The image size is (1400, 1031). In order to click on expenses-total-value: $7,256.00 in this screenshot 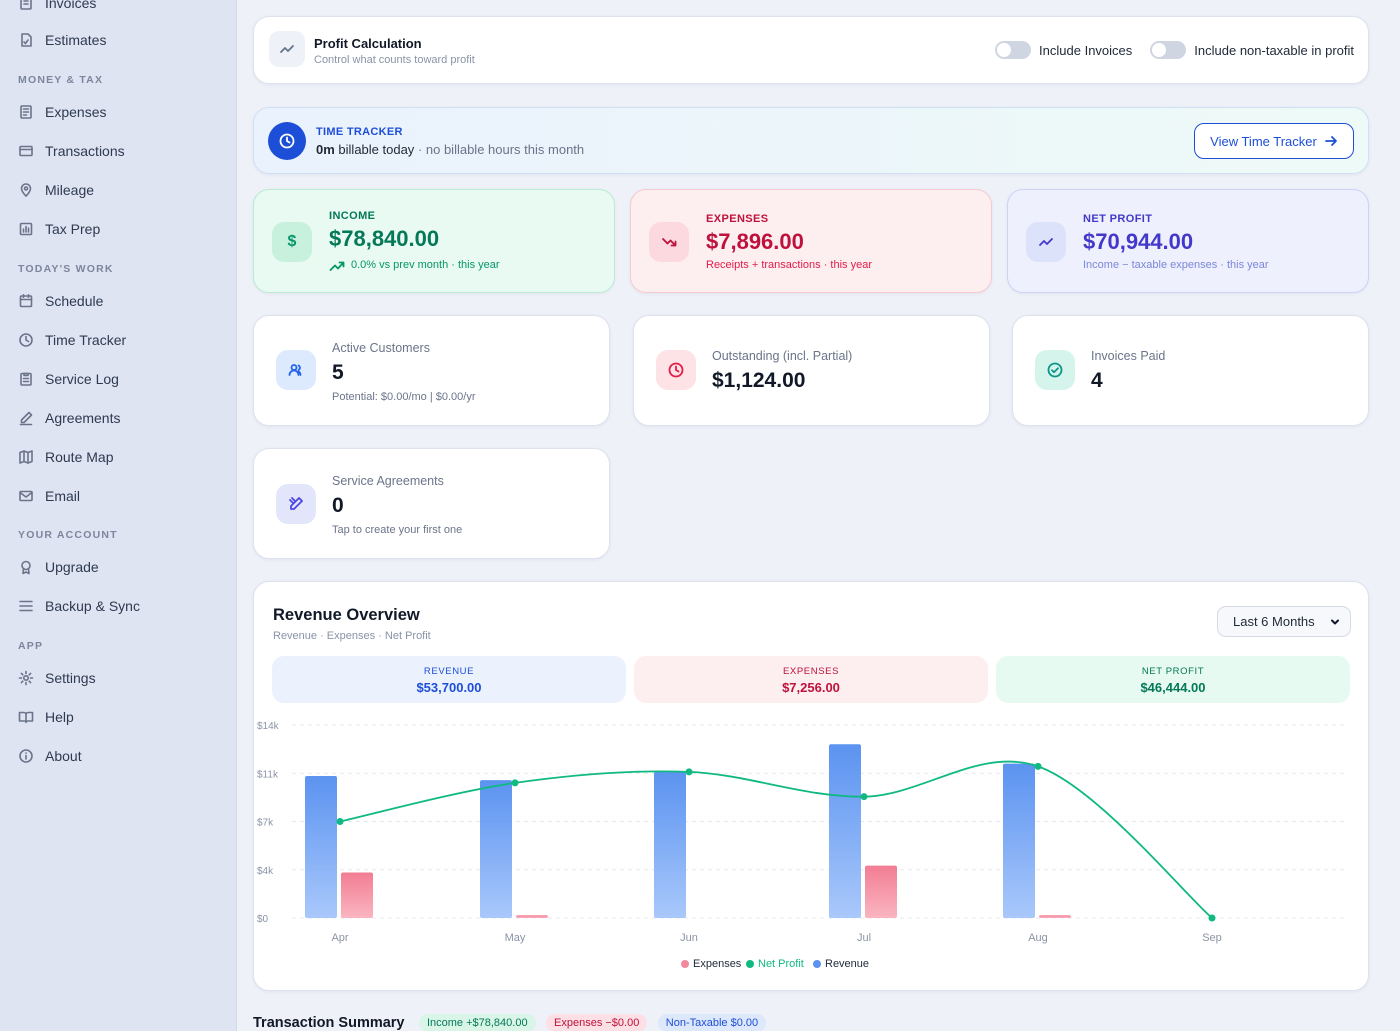, I will do `click(811, 687)`.